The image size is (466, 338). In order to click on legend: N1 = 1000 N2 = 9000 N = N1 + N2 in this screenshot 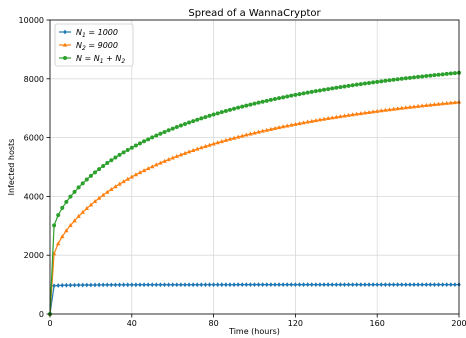, I will do `click(94, 45)`.